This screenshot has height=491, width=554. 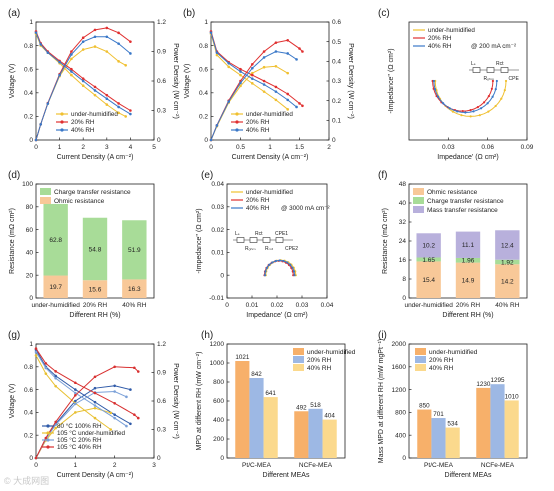 What do you see at coordinates (218, 401) in the screenshot?
I see `panel-h-ytick-label: 600` at bounding box center [218, 401].